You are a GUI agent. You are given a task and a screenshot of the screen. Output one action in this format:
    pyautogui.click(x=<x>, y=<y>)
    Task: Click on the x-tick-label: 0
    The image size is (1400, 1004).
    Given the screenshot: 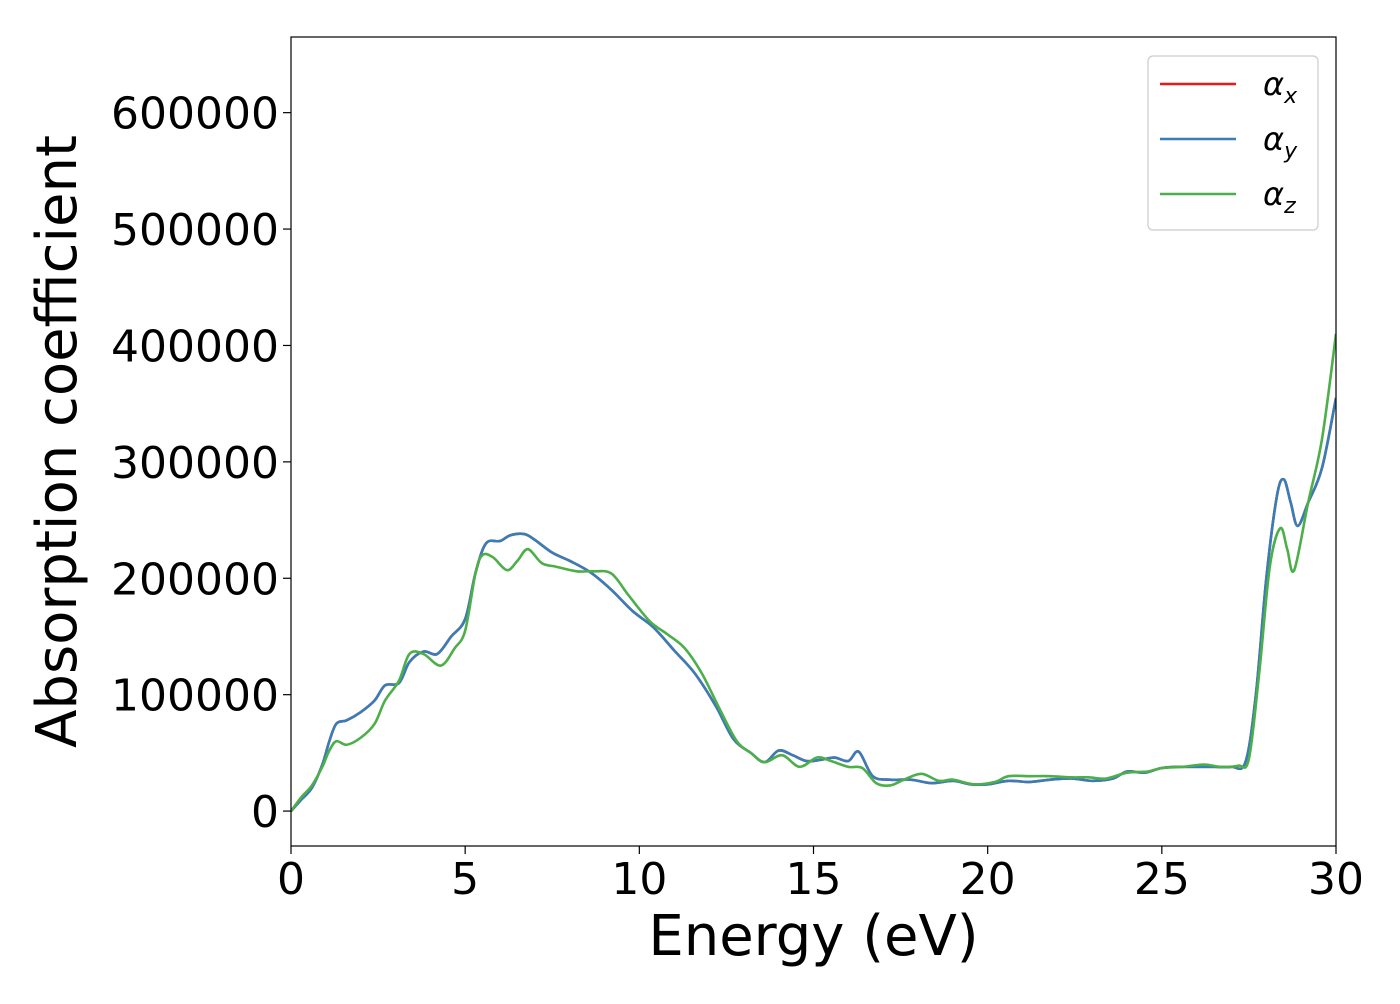 What is the action you would take?
    pyautogui.click(x=291, y=879)
    